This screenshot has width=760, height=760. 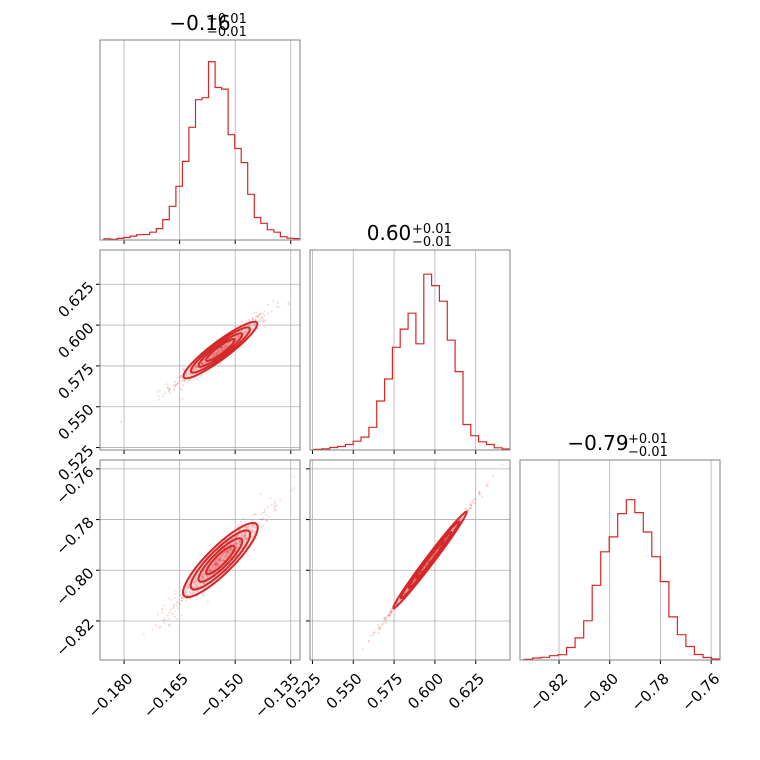 I want to click on y-tick-label: −0.78, so click(x=74, y=535).